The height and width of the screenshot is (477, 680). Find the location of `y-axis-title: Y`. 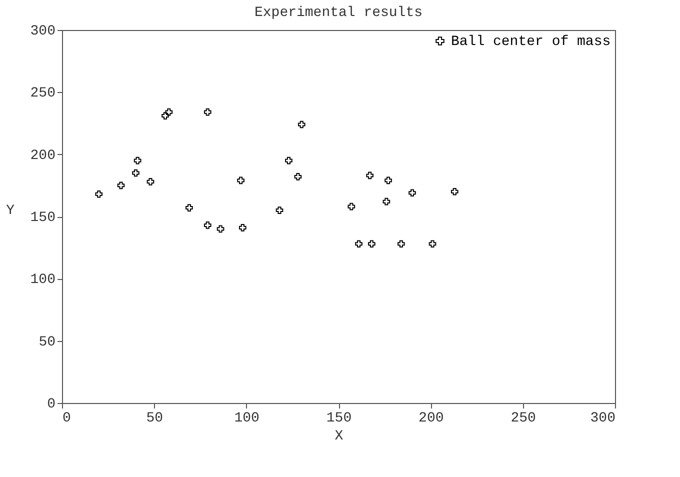

y-axis-title: Y is located at coordinates (11, 211).